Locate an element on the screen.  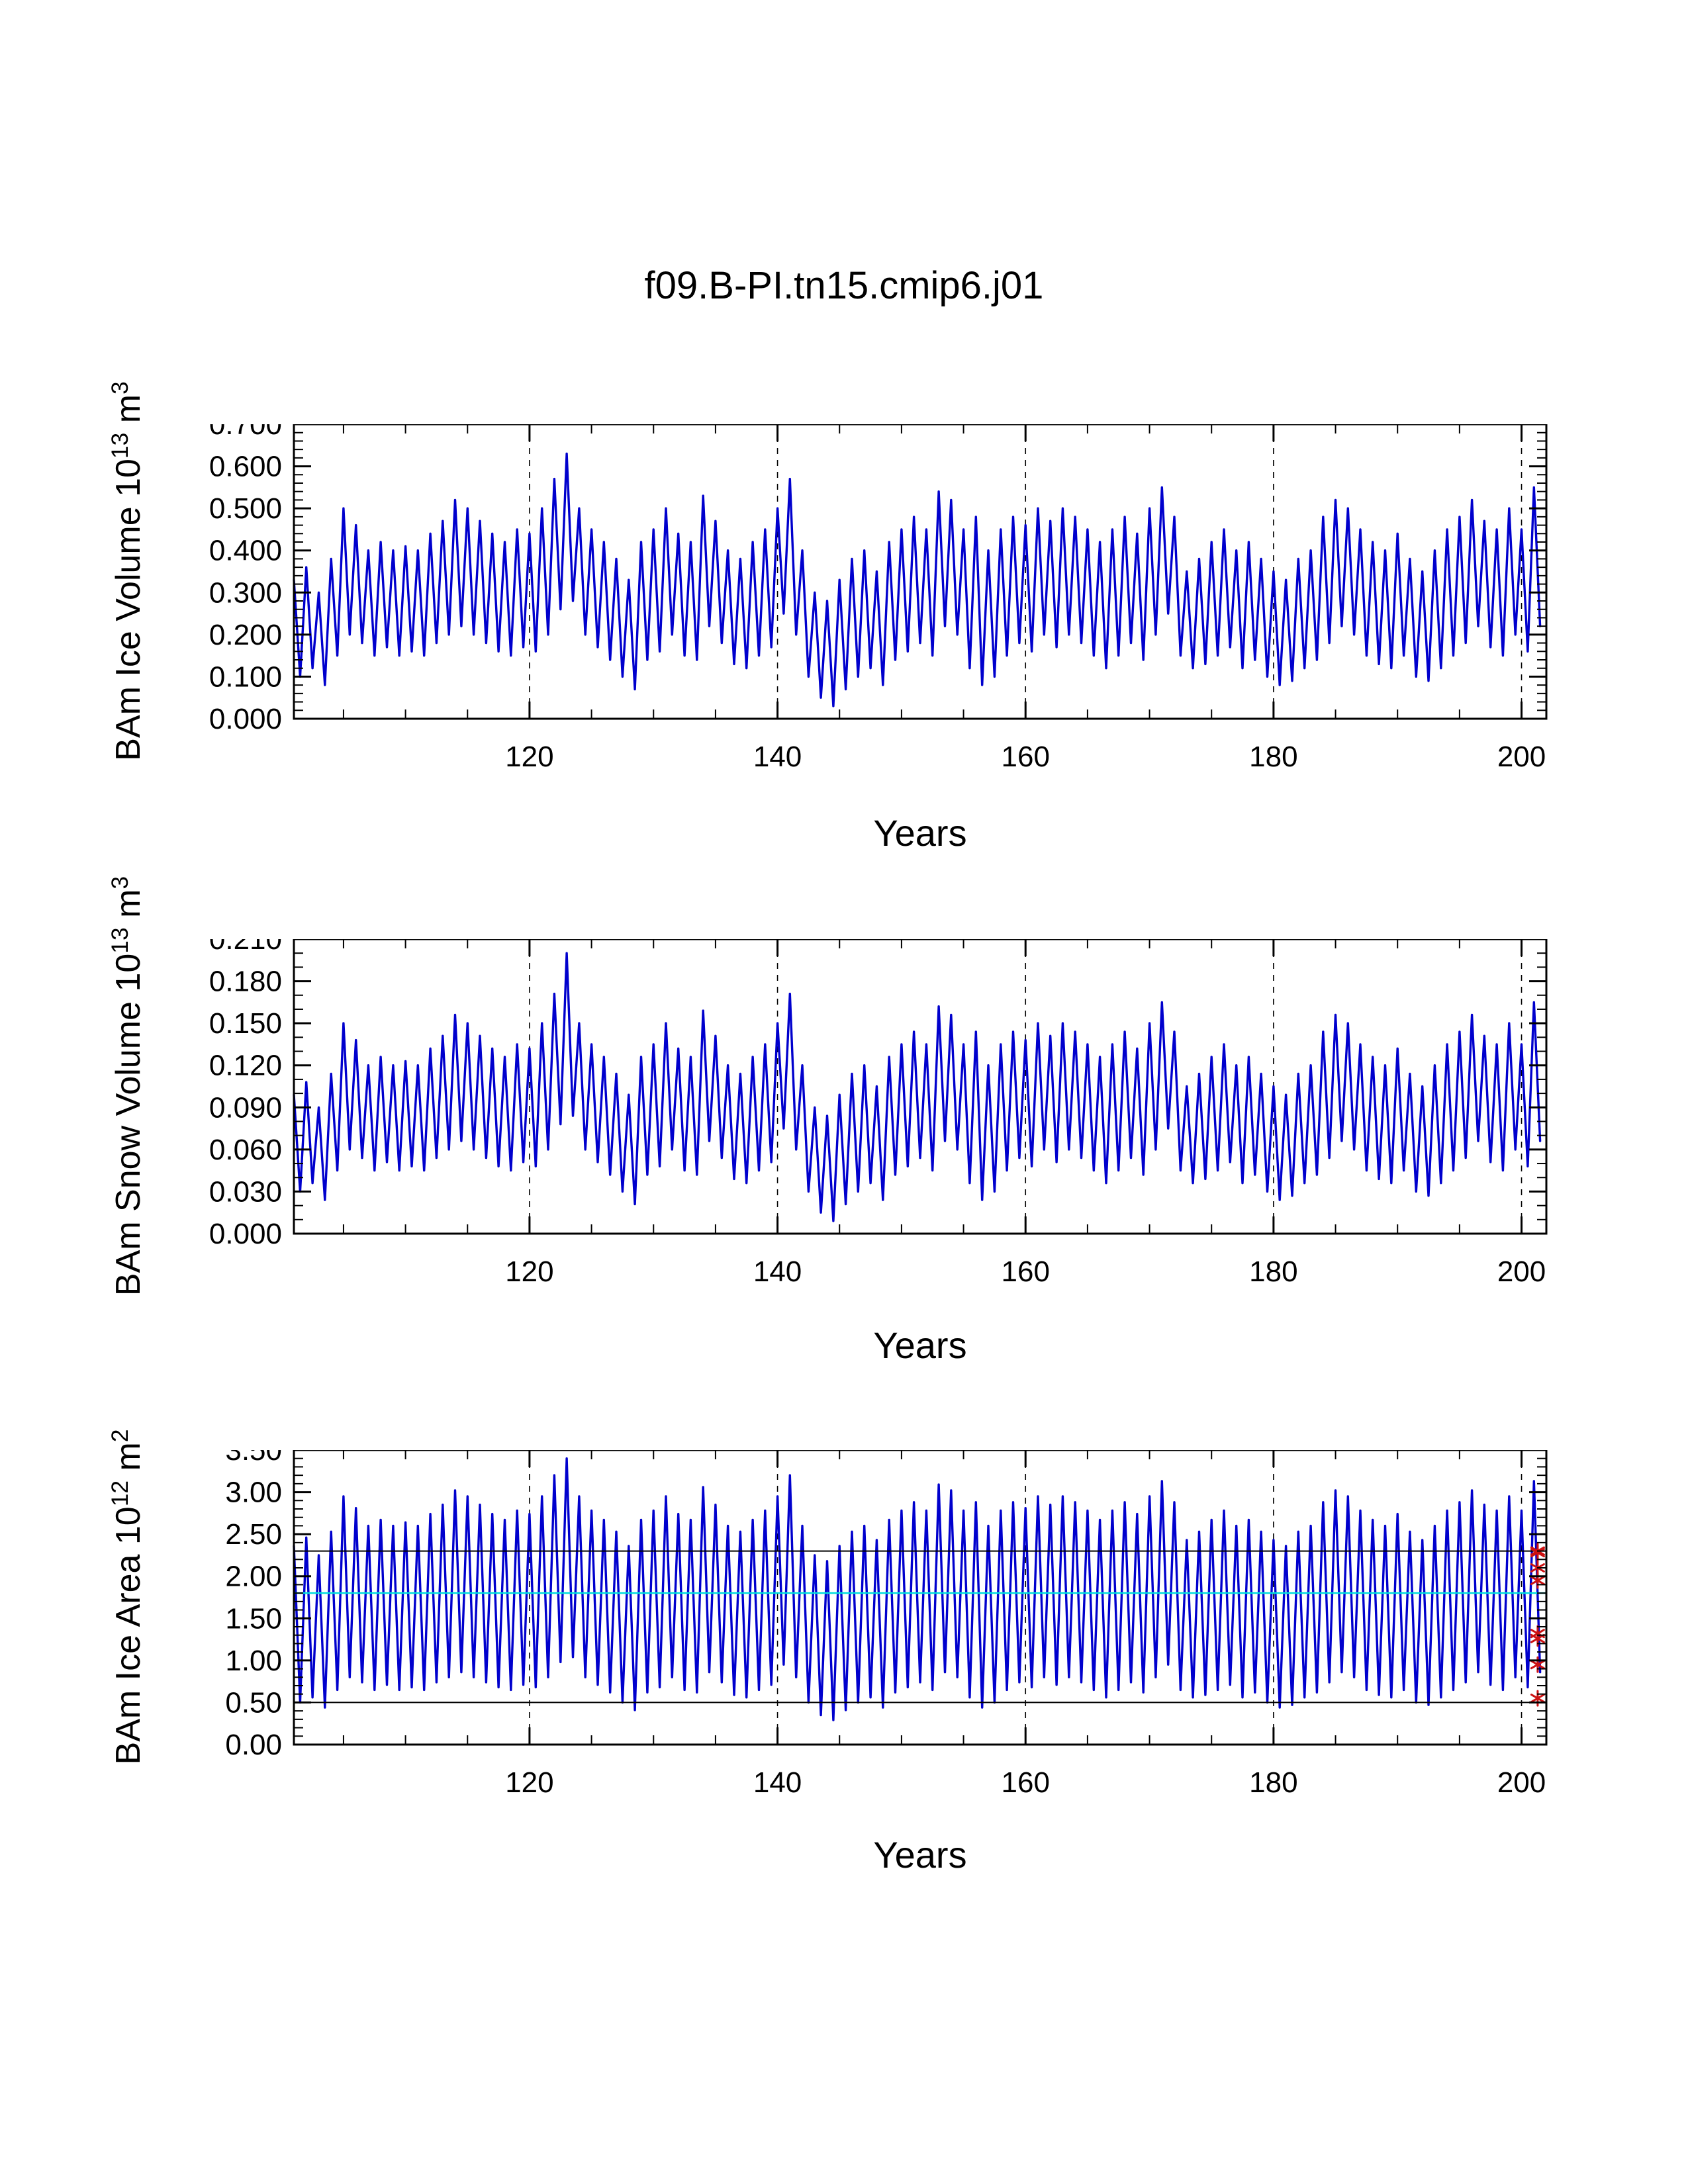
svg-text: 1.50 is located at coordinates (253, 1618).